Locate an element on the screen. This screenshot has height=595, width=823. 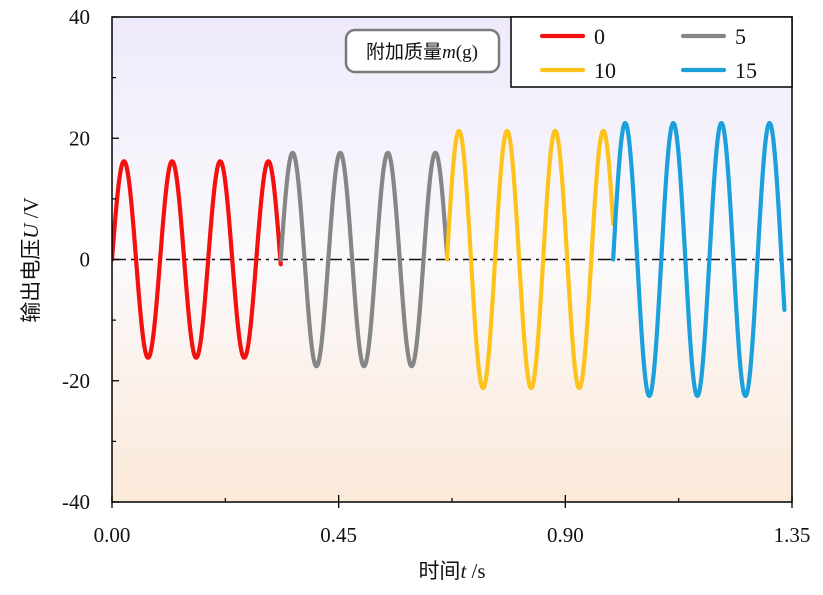
y-tick-label-2: 0 is located at coordinates (85, 260).